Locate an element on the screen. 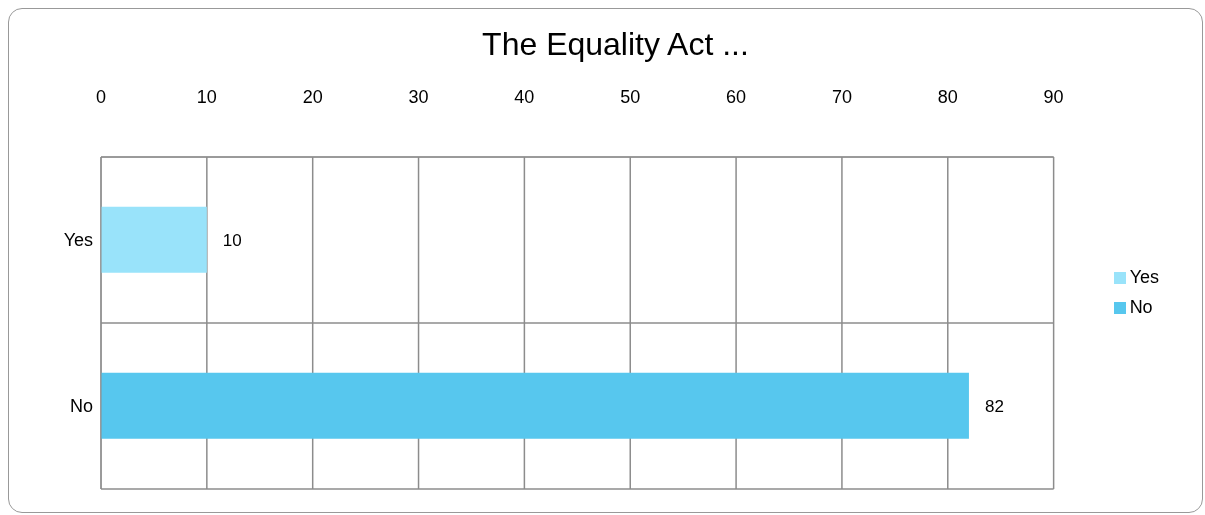 The image size is (1205, 515). x-tick-label: 10 is located at coordinates (206, 97).